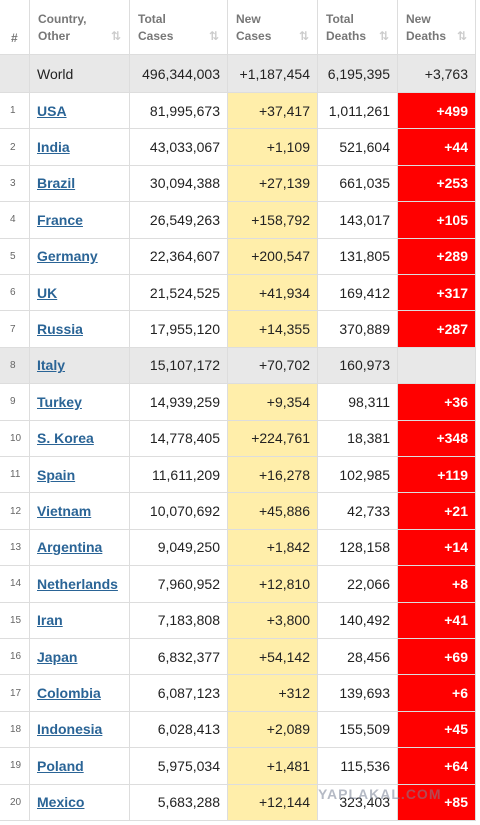 The image size is (480, 825). Describe the element at coordinates (51, 365) in the screenshot. I see `country-cell-text: Italy` at that location.